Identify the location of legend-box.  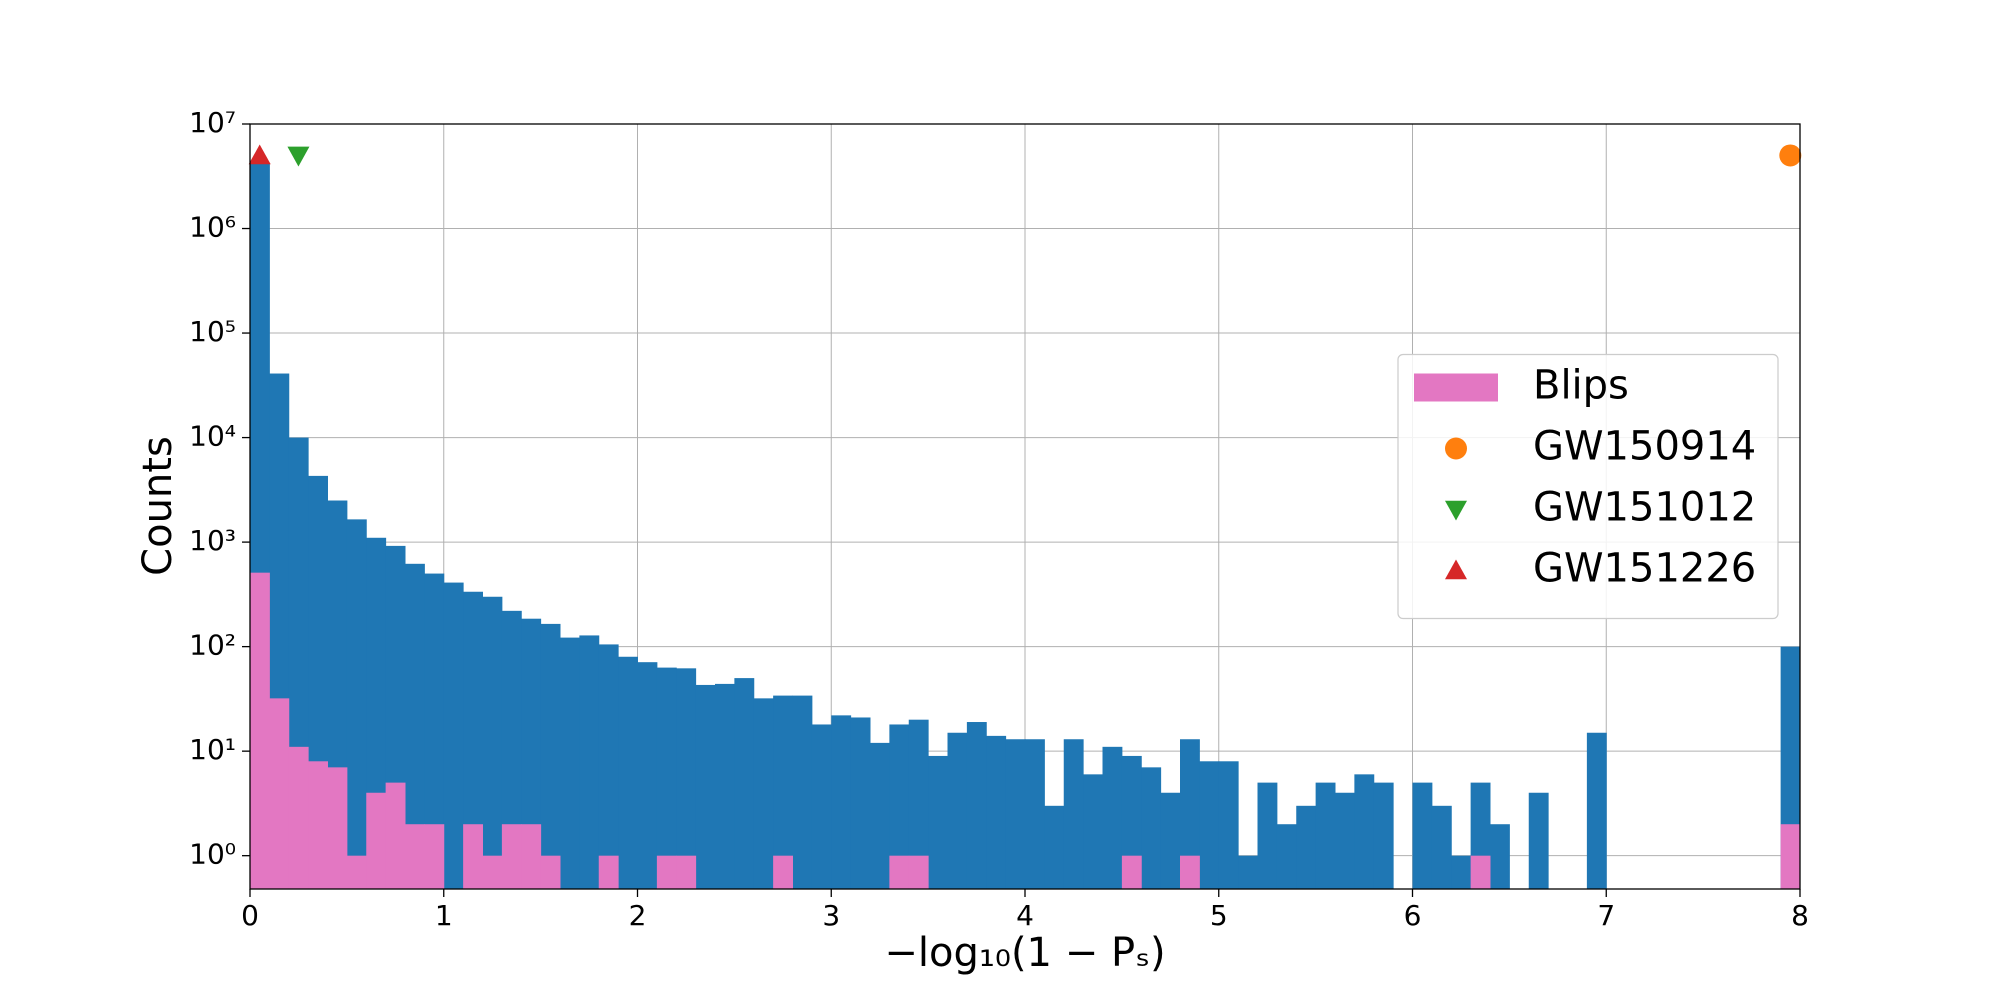
(1588, 486).